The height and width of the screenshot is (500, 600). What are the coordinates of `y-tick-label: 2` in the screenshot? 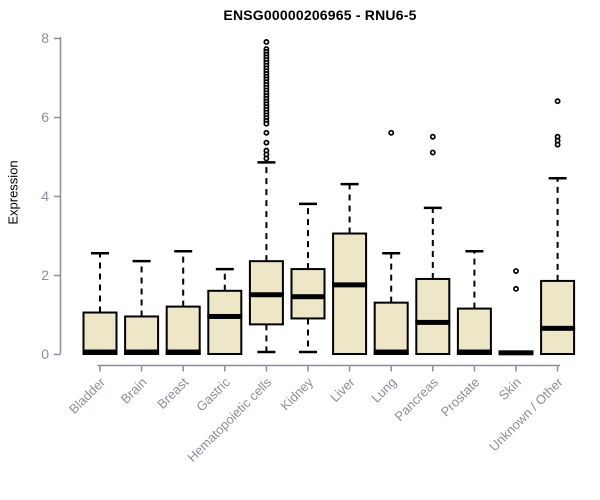 It's located at (45, 275).